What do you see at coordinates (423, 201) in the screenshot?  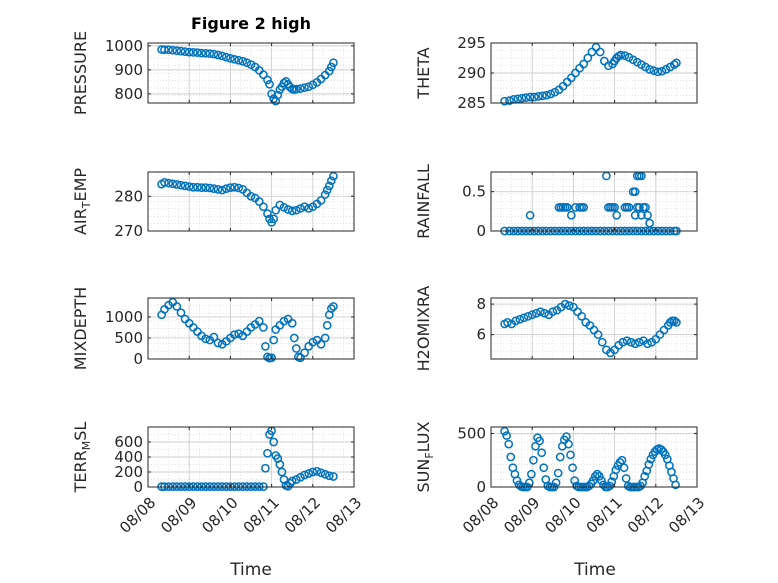 I see `y-axis-label: RAINFALL` at bounding box center [423, 201].